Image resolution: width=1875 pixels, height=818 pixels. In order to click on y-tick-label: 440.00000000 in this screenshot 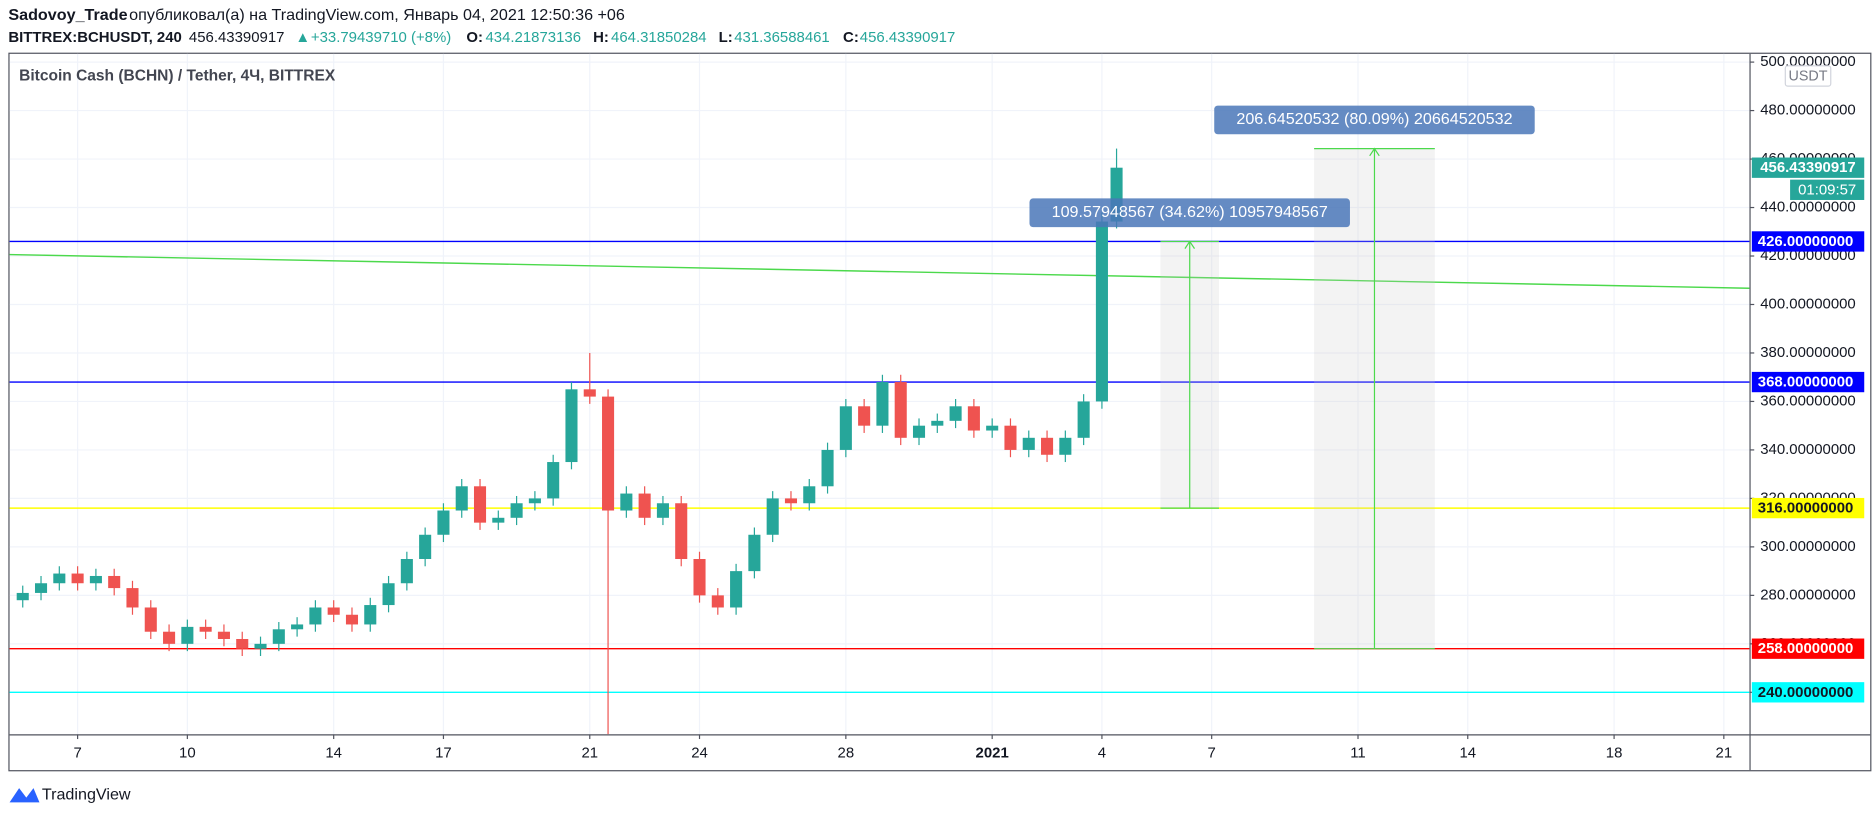, I will do `click(1808, 206)`.